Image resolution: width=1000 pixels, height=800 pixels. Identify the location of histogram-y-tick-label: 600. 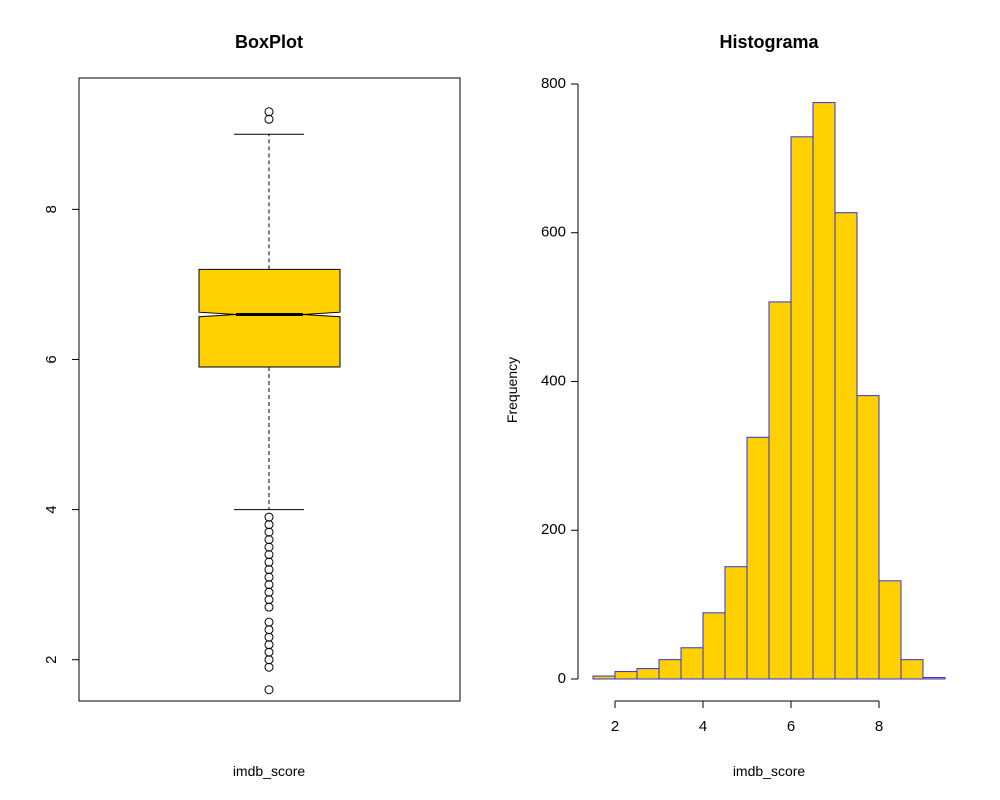
(553, 232).